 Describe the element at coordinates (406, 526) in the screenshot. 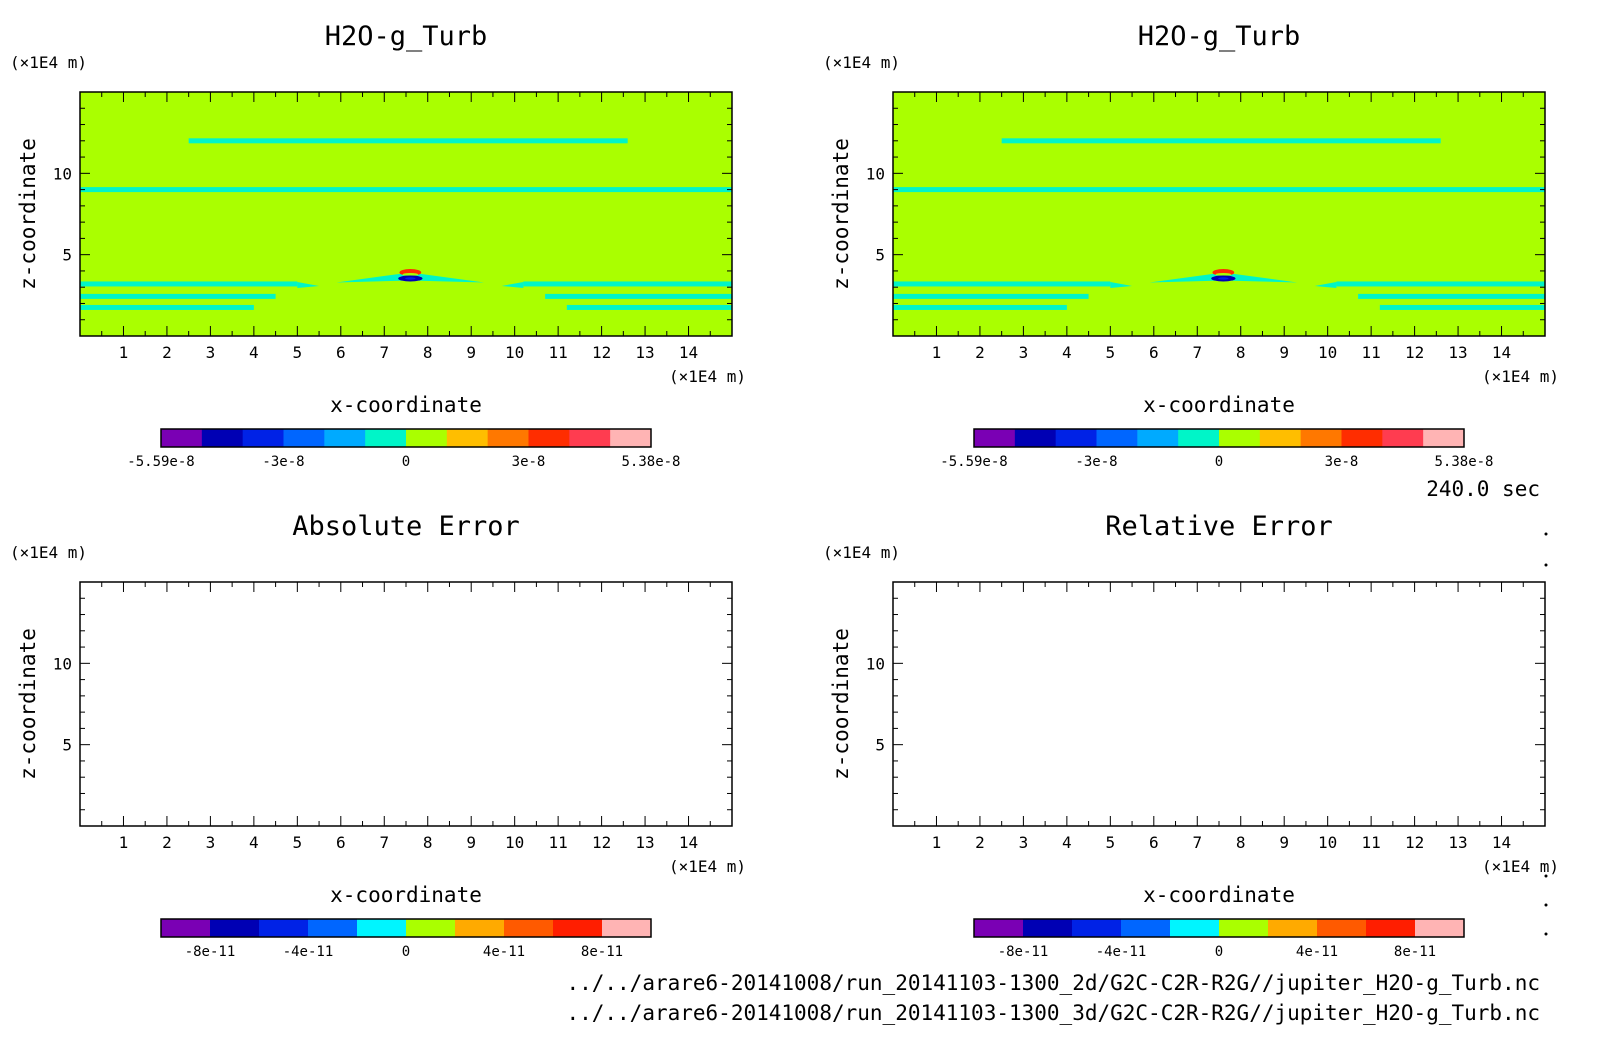

I see `panel-title: Absolute Error` at that location.